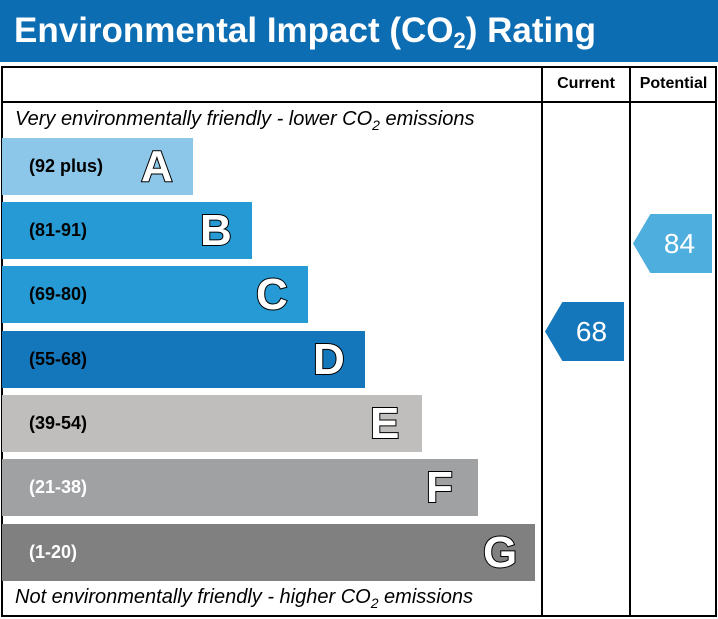 The height and width of the screenshot is (619, 718). I want to click on band-e: (39-54) E, so click(212, 423).